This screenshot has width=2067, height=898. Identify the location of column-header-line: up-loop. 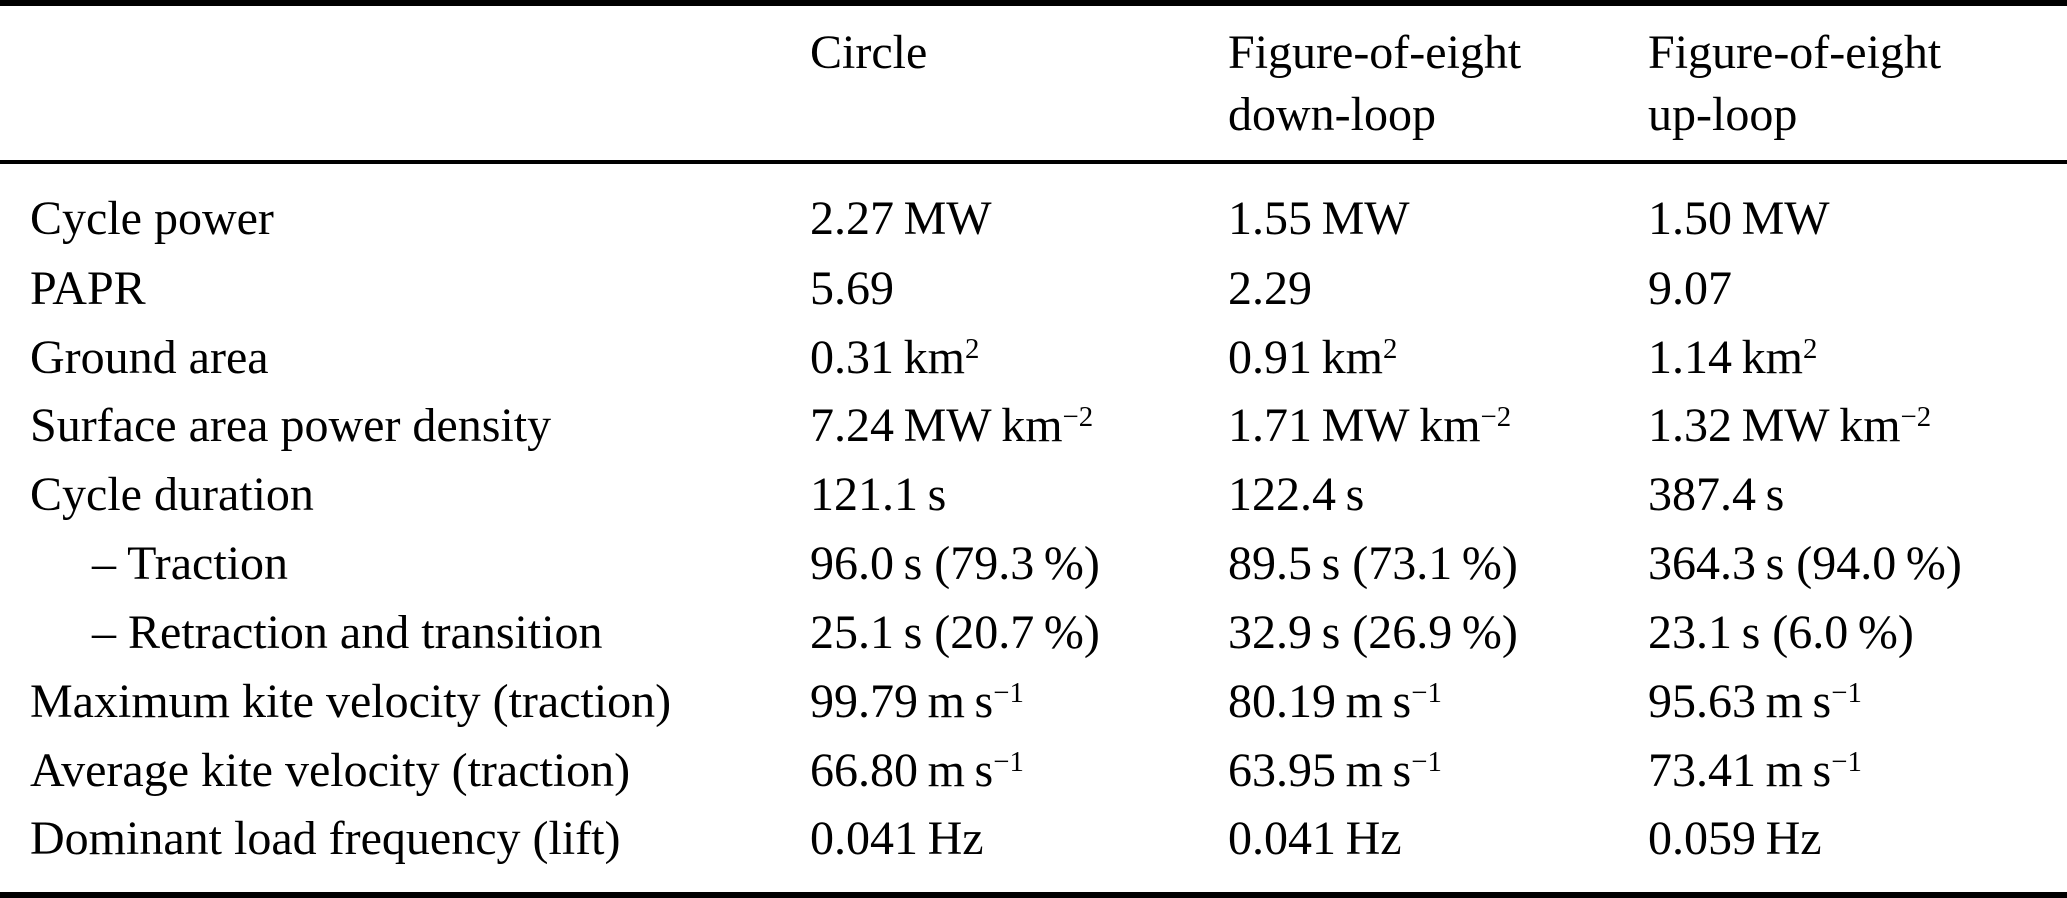
(1723, 114).